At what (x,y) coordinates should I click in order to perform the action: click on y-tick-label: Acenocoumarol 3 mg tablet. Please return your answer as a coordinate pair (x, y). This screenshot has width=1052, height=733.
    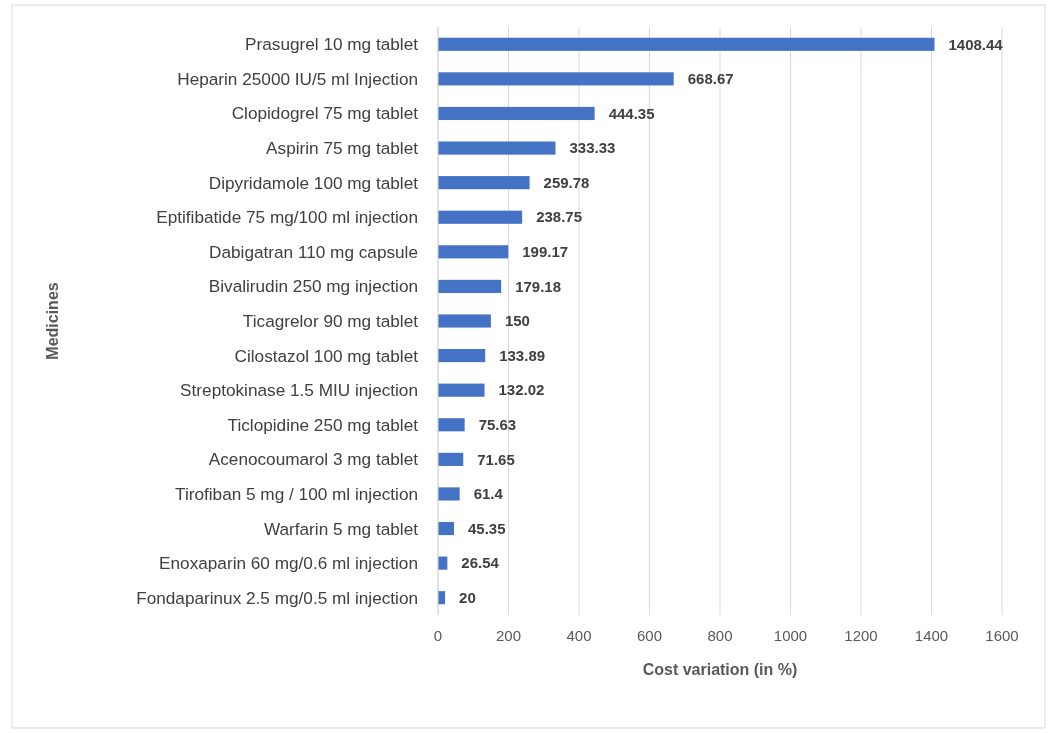
    Looking at the image, I should click on (313, 459).